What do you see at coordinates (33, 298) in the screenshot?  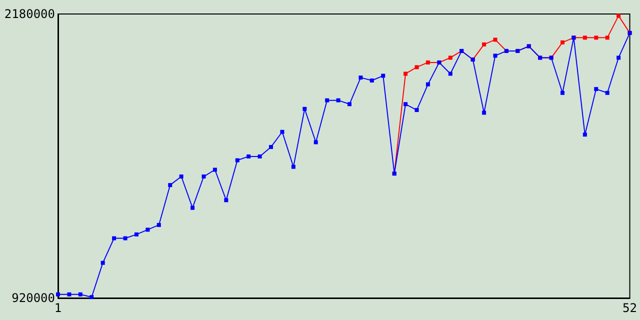 I see `y-tick-label: 920000` at bounding box center [33, 298].